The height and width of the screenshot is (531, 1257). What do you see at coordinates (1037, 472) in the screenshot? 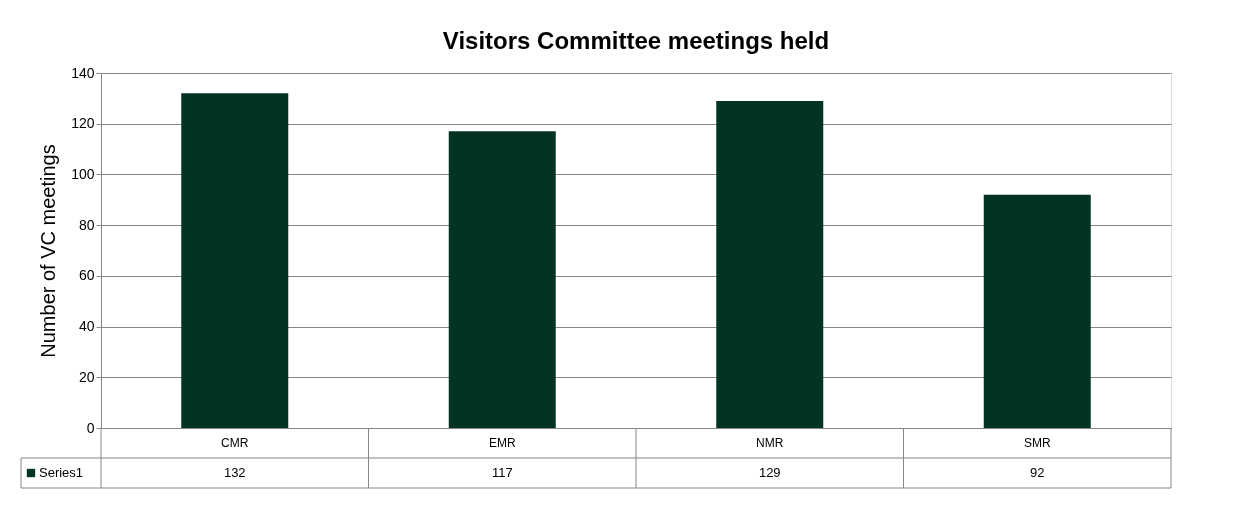
I see `data-label: 92` at bounding box center [1037, 472].